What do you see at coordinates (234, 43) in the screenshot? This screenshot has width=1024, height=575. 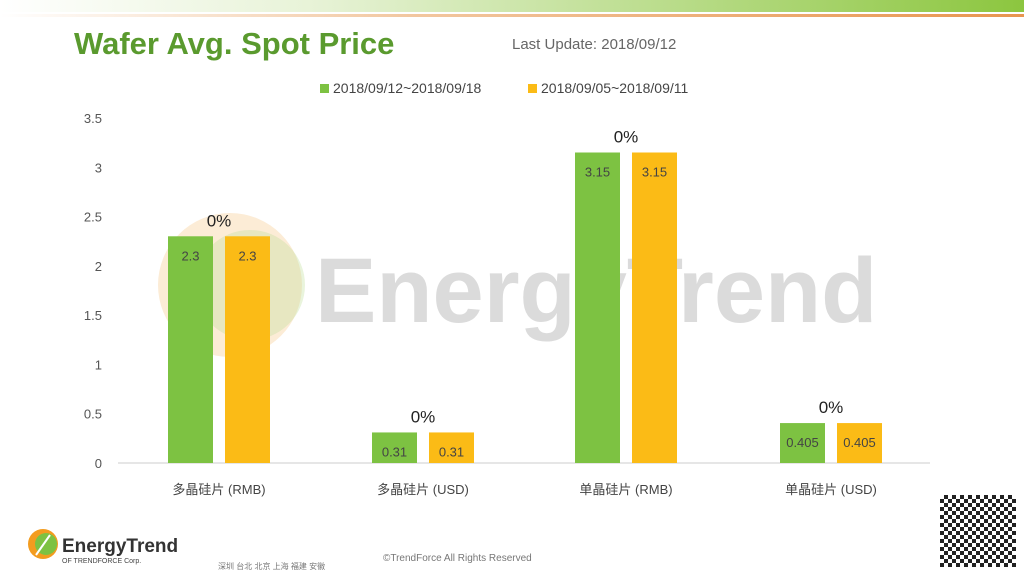 I see `page-title: Wafer Avg. Spot Price` at bounding box center [234, 43].